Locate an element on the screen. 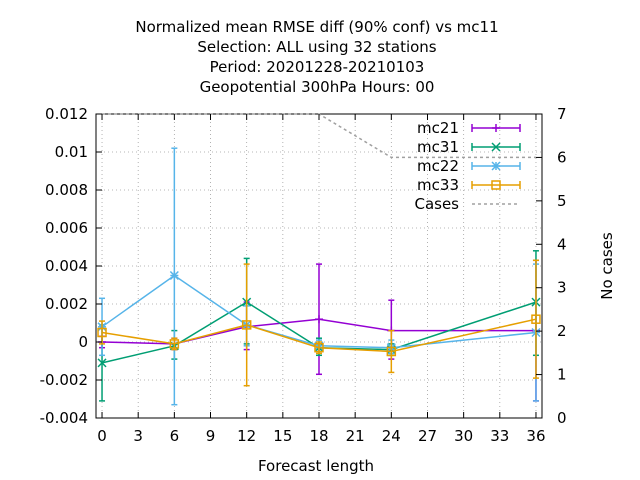  x-tick-label: 12 is located at coordinates (246, 436).